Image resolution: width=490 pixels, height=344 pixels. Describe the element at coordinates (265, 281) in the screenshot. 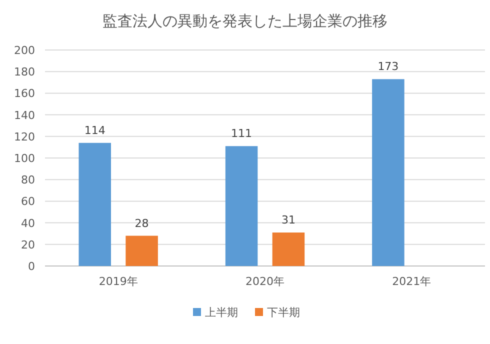

I see `x-tick-label: 2020年` at that location.